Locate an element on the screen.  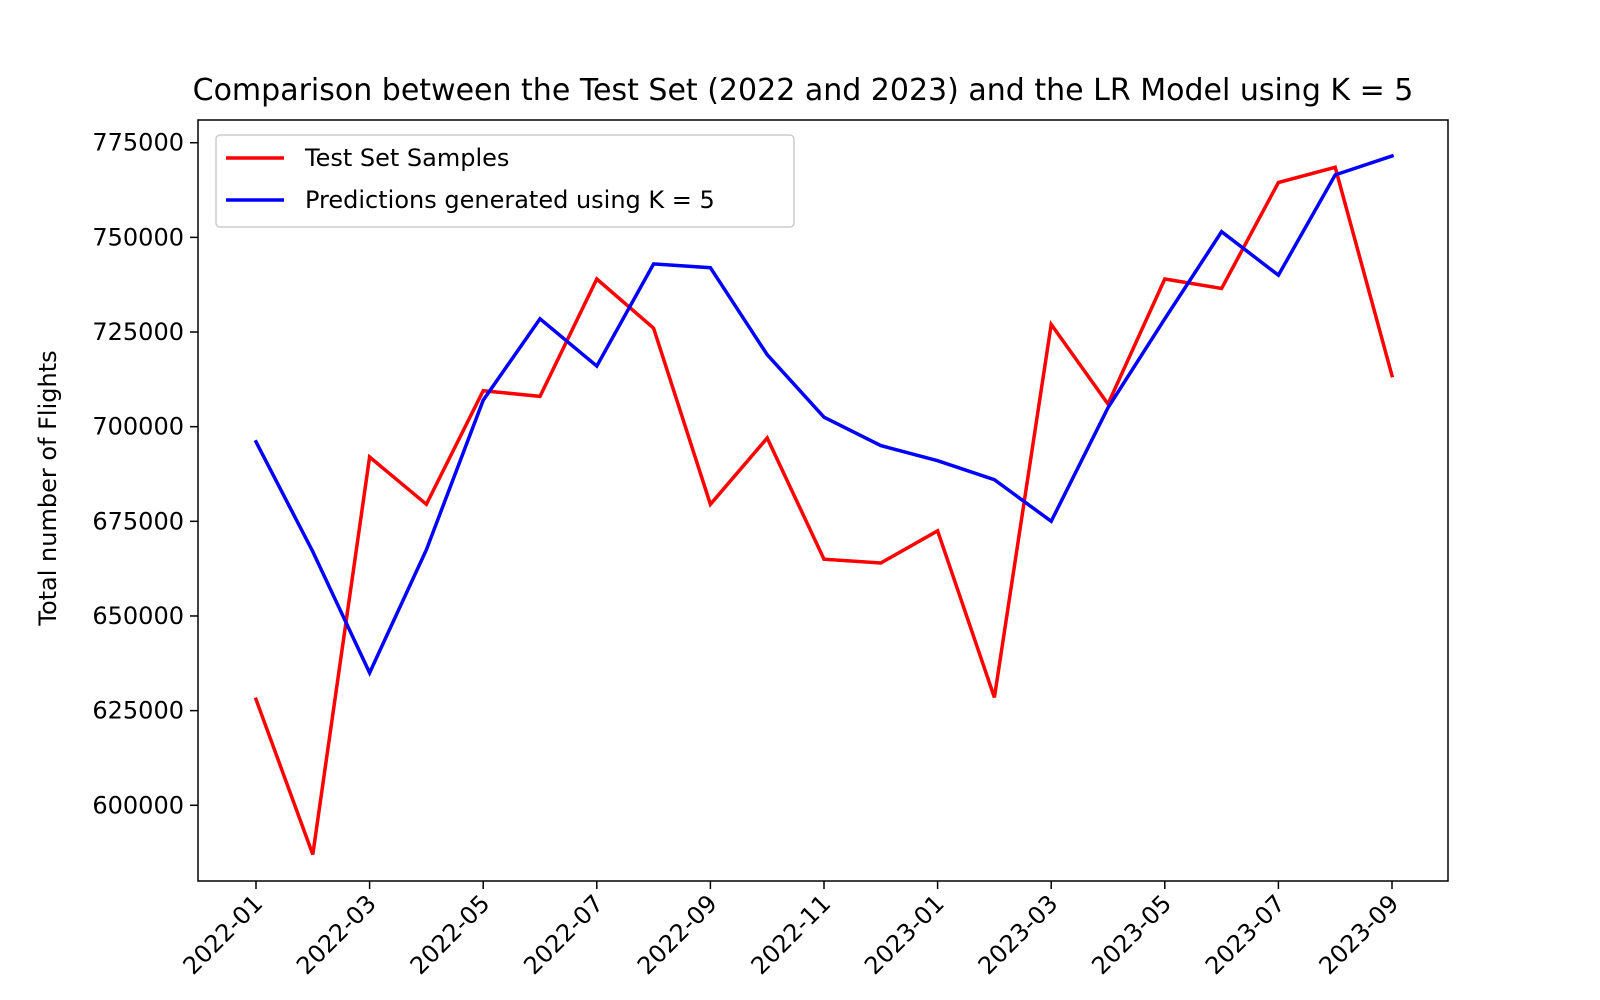
y-tick-label: 750000 is located at coordinates (138, 237).